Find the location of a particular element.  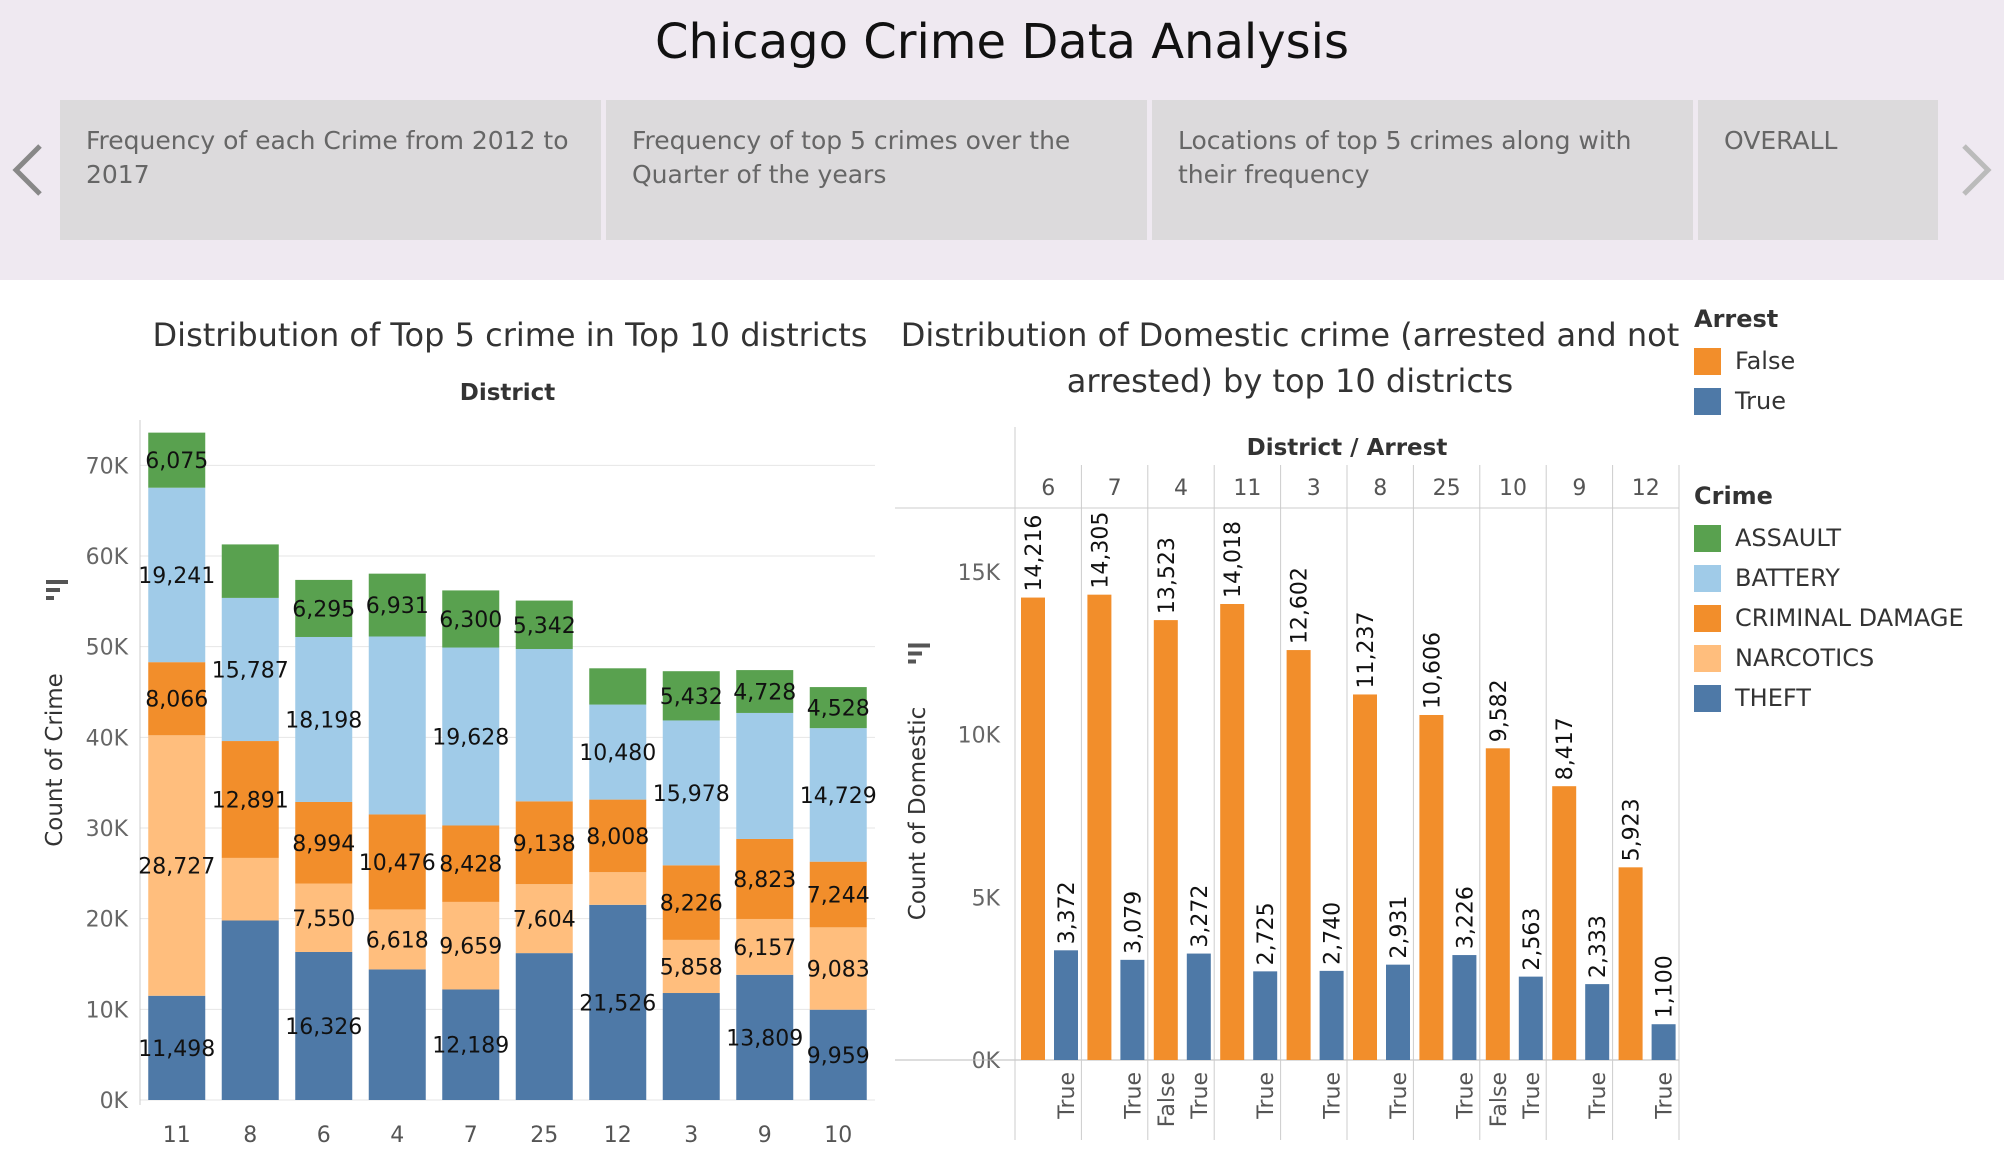

legend-label: False is located at coordinates (1765, 361).